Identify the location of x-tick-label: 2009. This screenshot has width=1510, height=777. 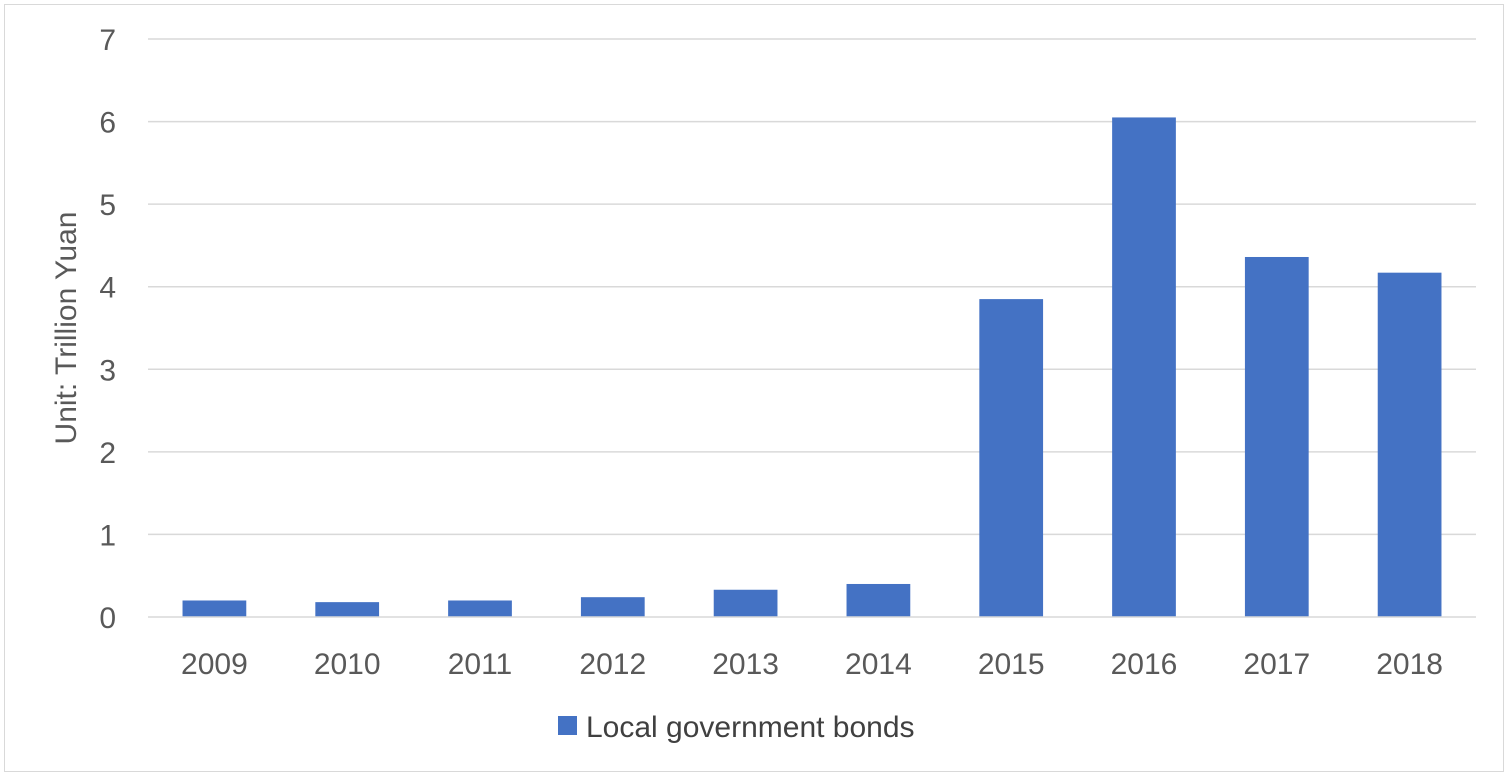
(214, 664).